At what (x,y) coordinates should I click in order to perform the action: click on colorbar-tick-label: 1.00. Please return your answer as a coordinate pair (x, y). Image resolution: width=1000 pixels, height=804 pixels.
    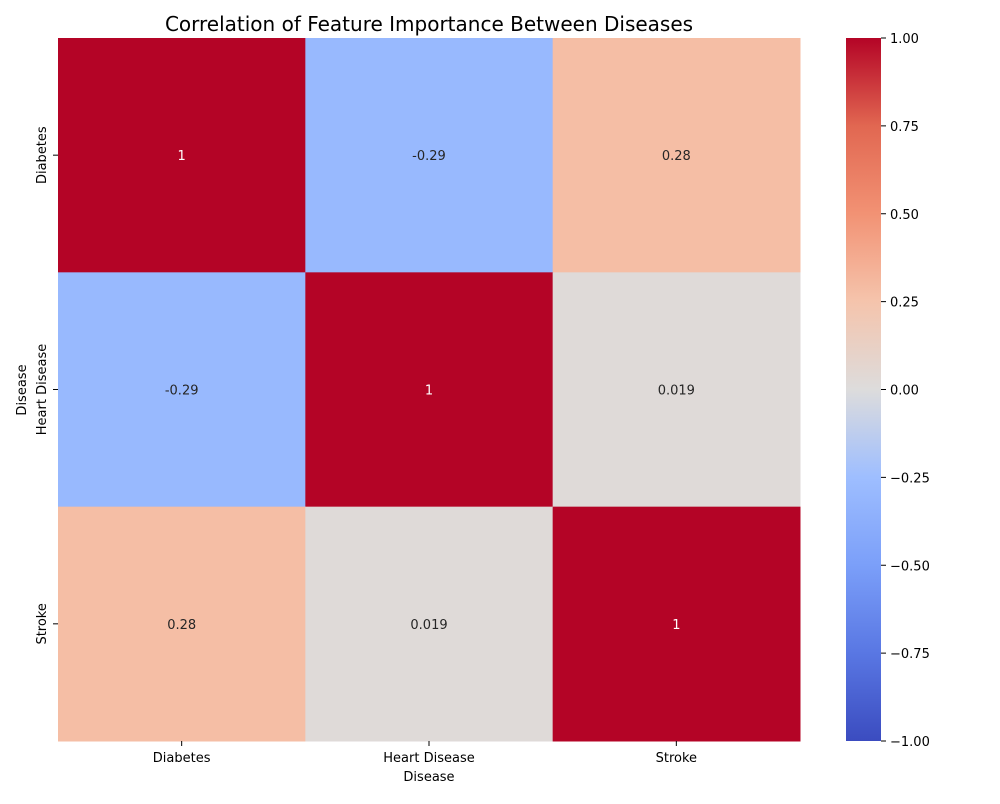
    Looking at the image, I should click on (904, 39).